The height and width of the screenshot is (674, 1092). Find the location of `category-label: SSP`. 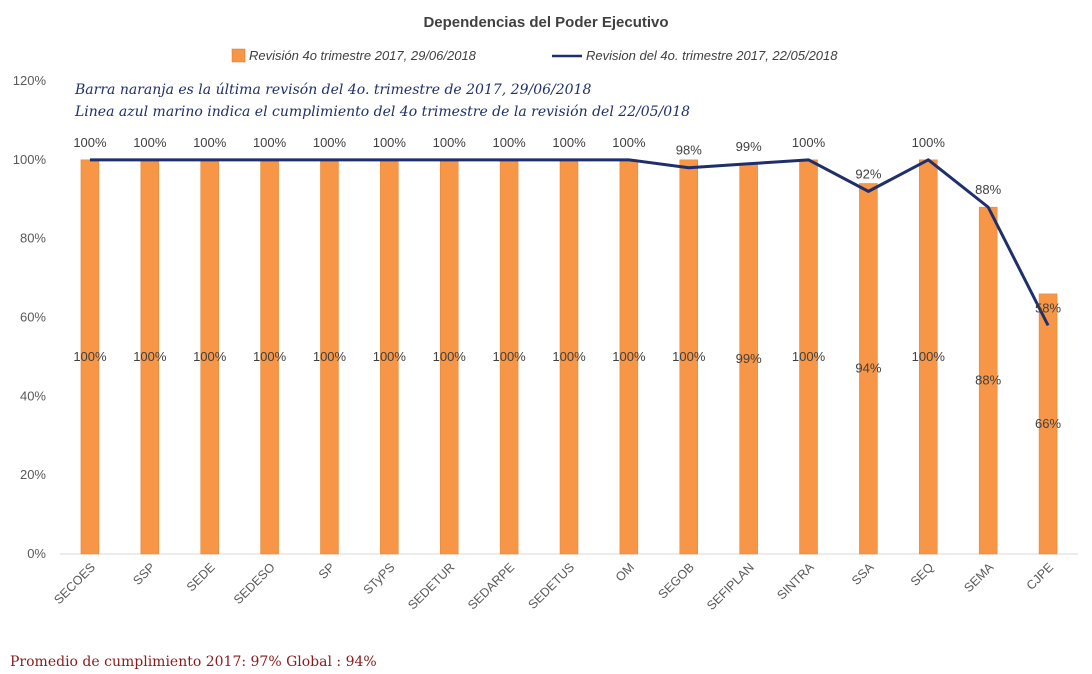

category-label: SSP is located at coordinates (144, 574).